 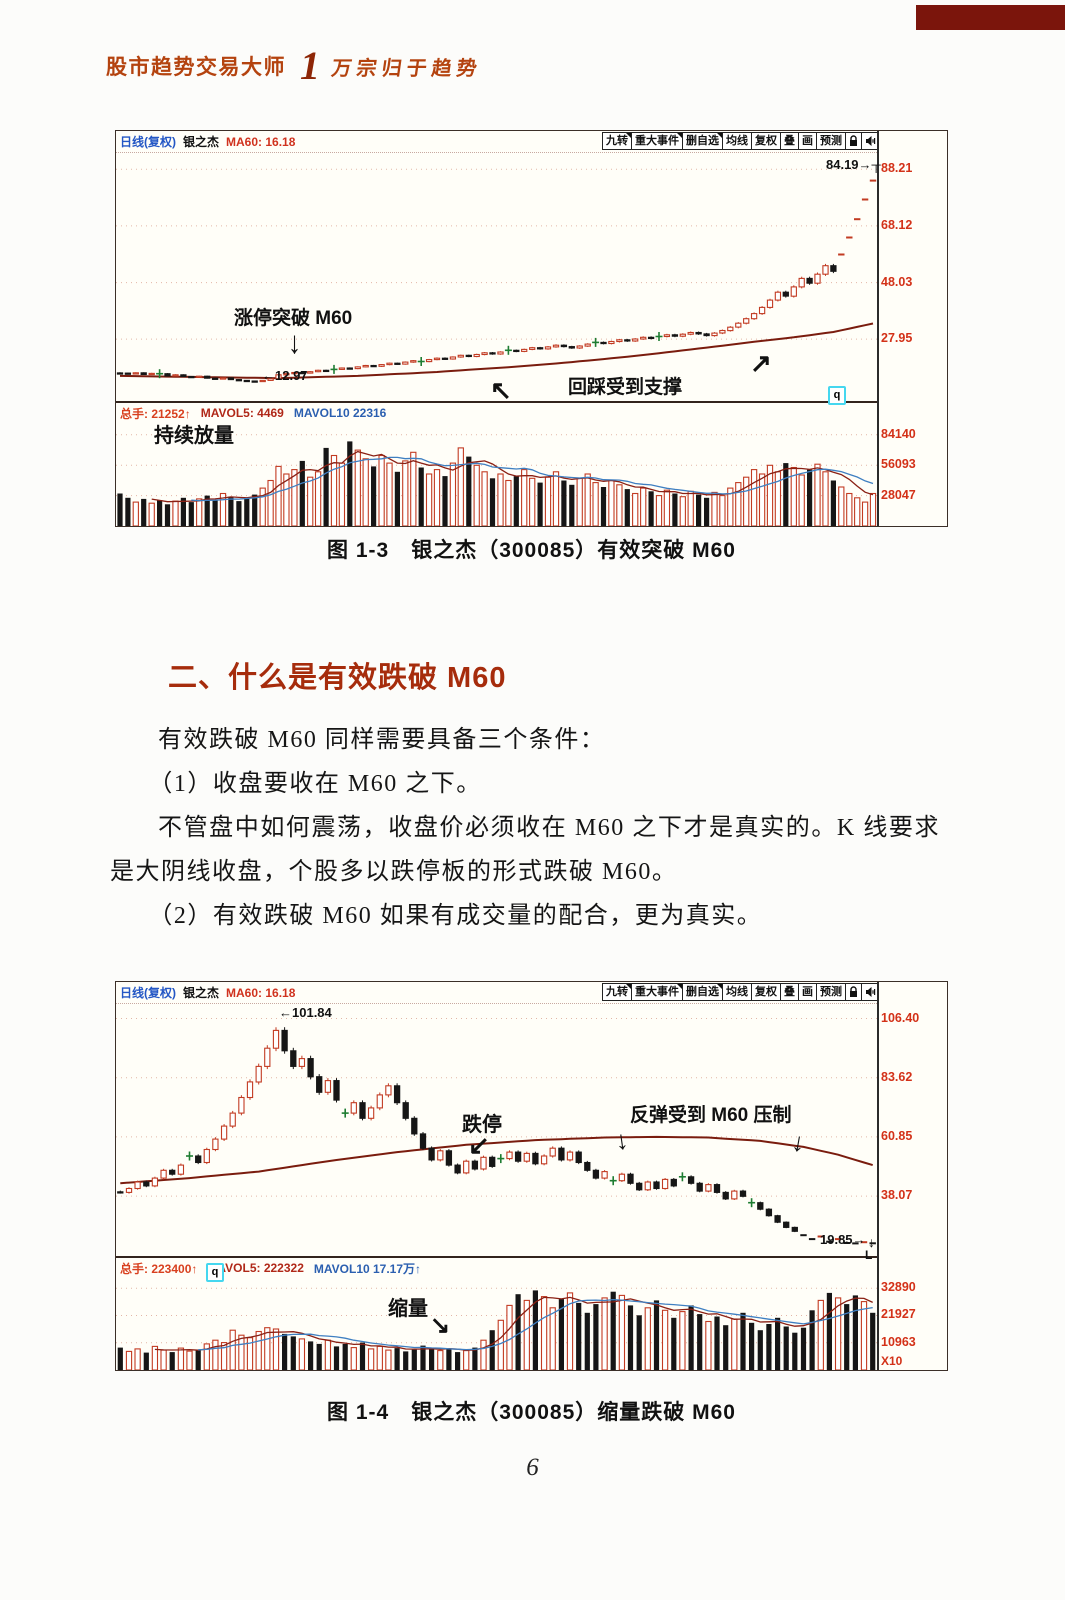 What do you see at coordinates (711, 1115) in the screenshot?
I see `annotation-rebound-suppressed: 反弹受到 M60 压制` at bounding box center [711, 1115].